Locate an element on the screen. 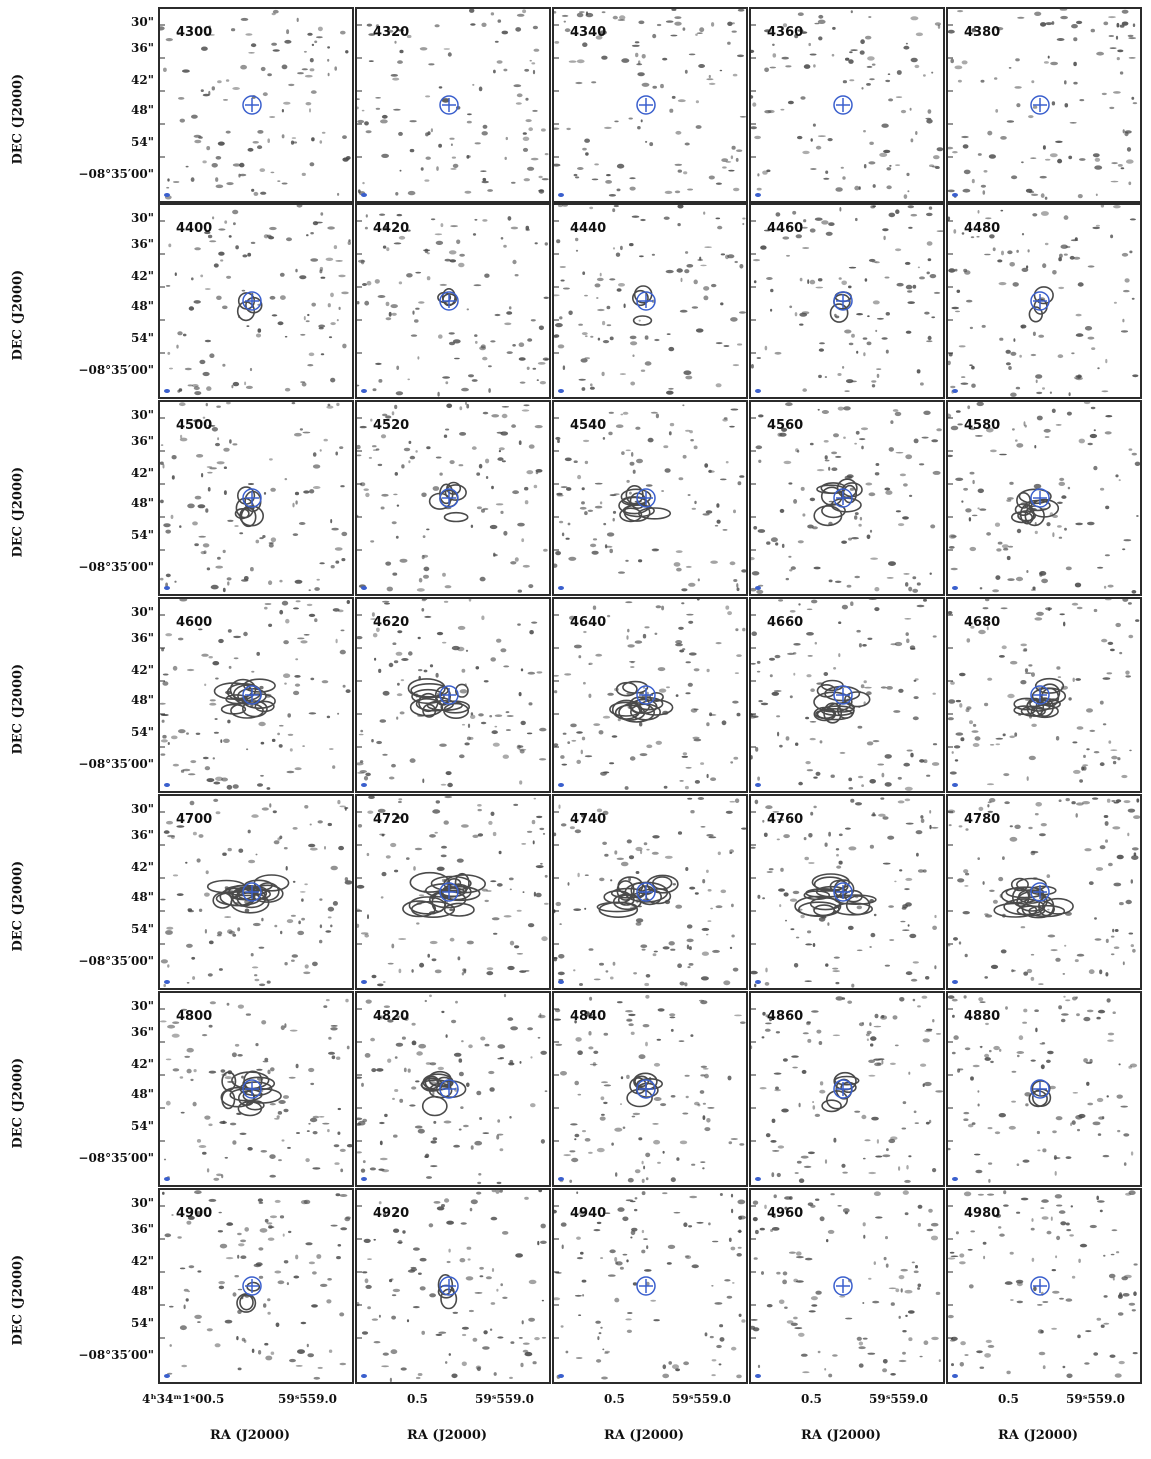 The height and width of the screenshot is (1459, 1151). velocity-label: 4400 is located at coordinates (194, 228).